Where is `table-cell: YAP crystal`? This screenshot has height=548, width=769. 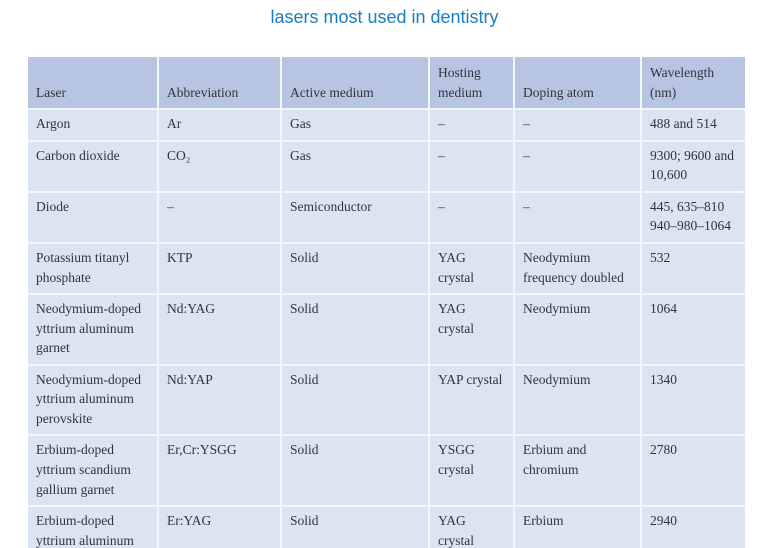 table-cell: YAP crystal is located at coordinates (472, 401).